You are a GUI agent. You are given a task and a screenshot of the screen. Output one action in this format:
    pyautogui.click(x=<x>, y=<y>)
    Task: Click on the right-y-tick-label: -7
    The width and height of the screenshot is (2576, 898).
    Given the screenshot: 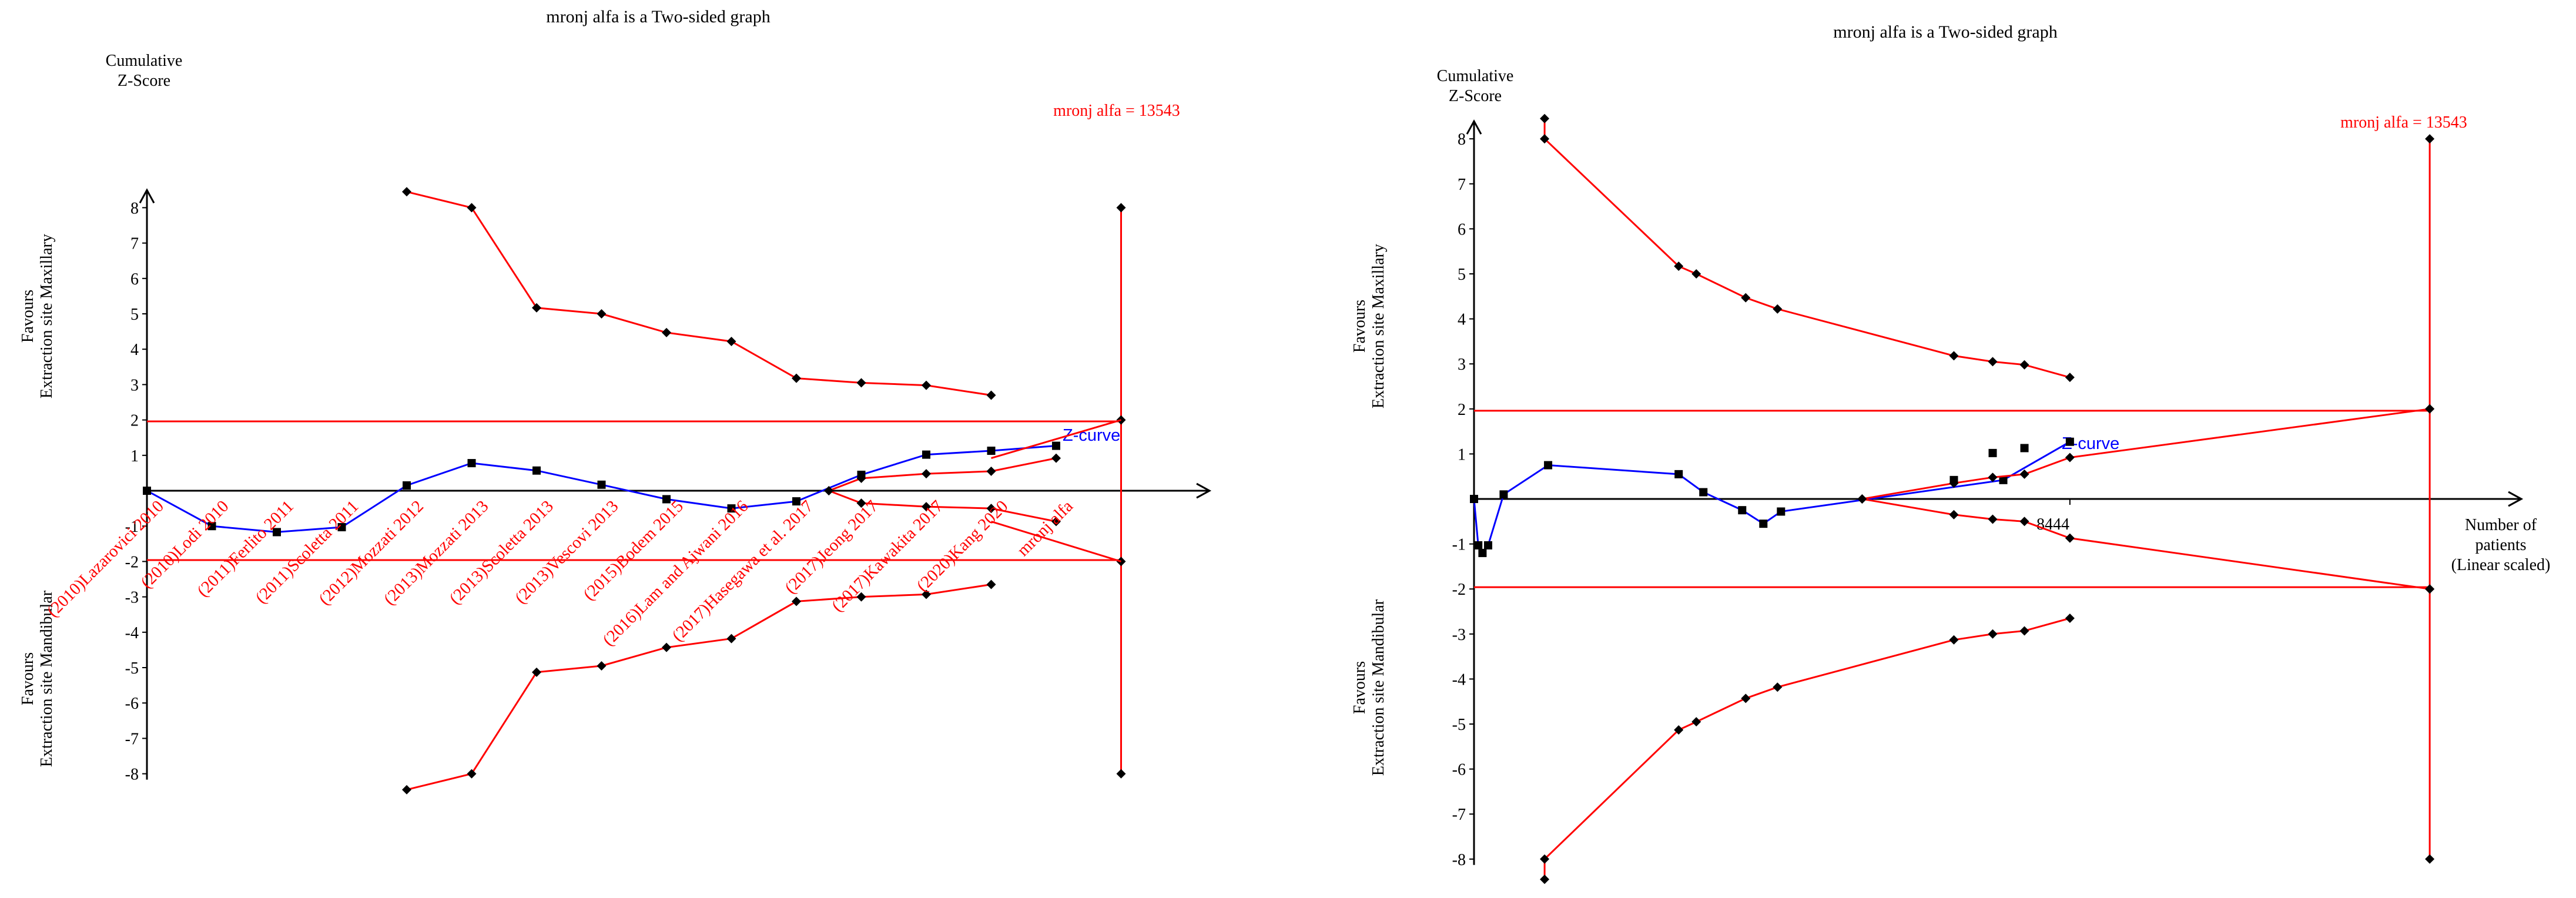 What is the action you would take?
    pyautogui.click(x=1459, y=815)
    